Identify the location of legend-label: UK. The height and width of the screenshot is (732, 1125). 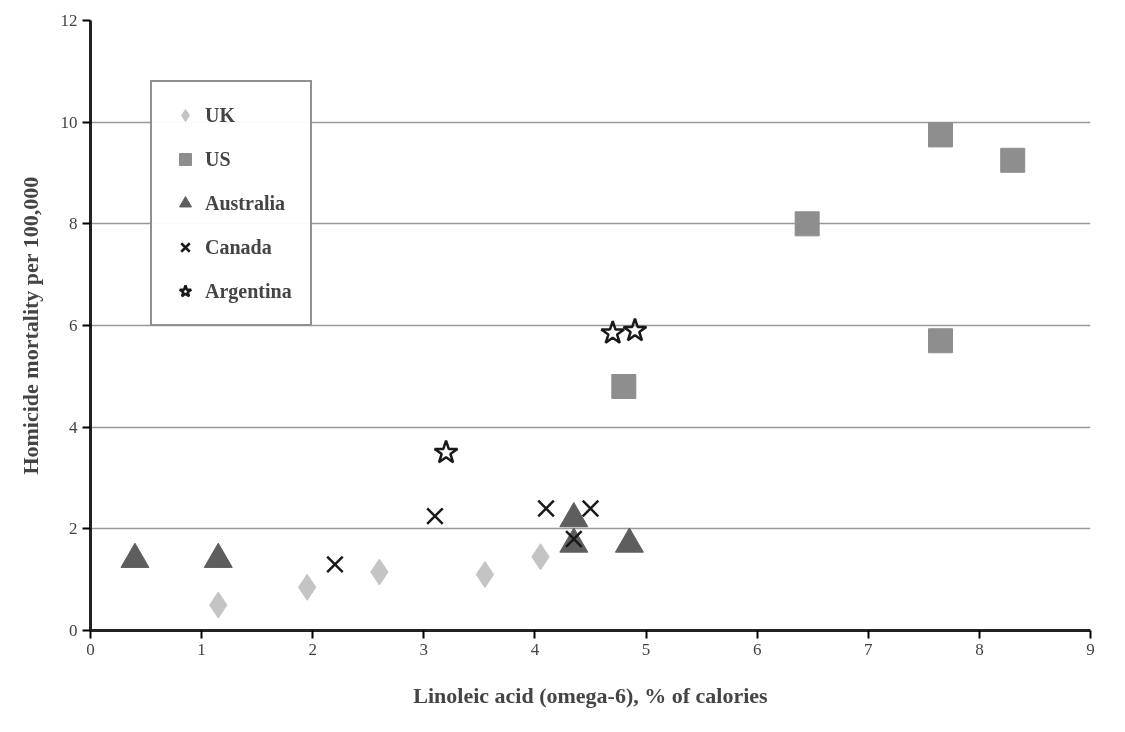
(220, 115).